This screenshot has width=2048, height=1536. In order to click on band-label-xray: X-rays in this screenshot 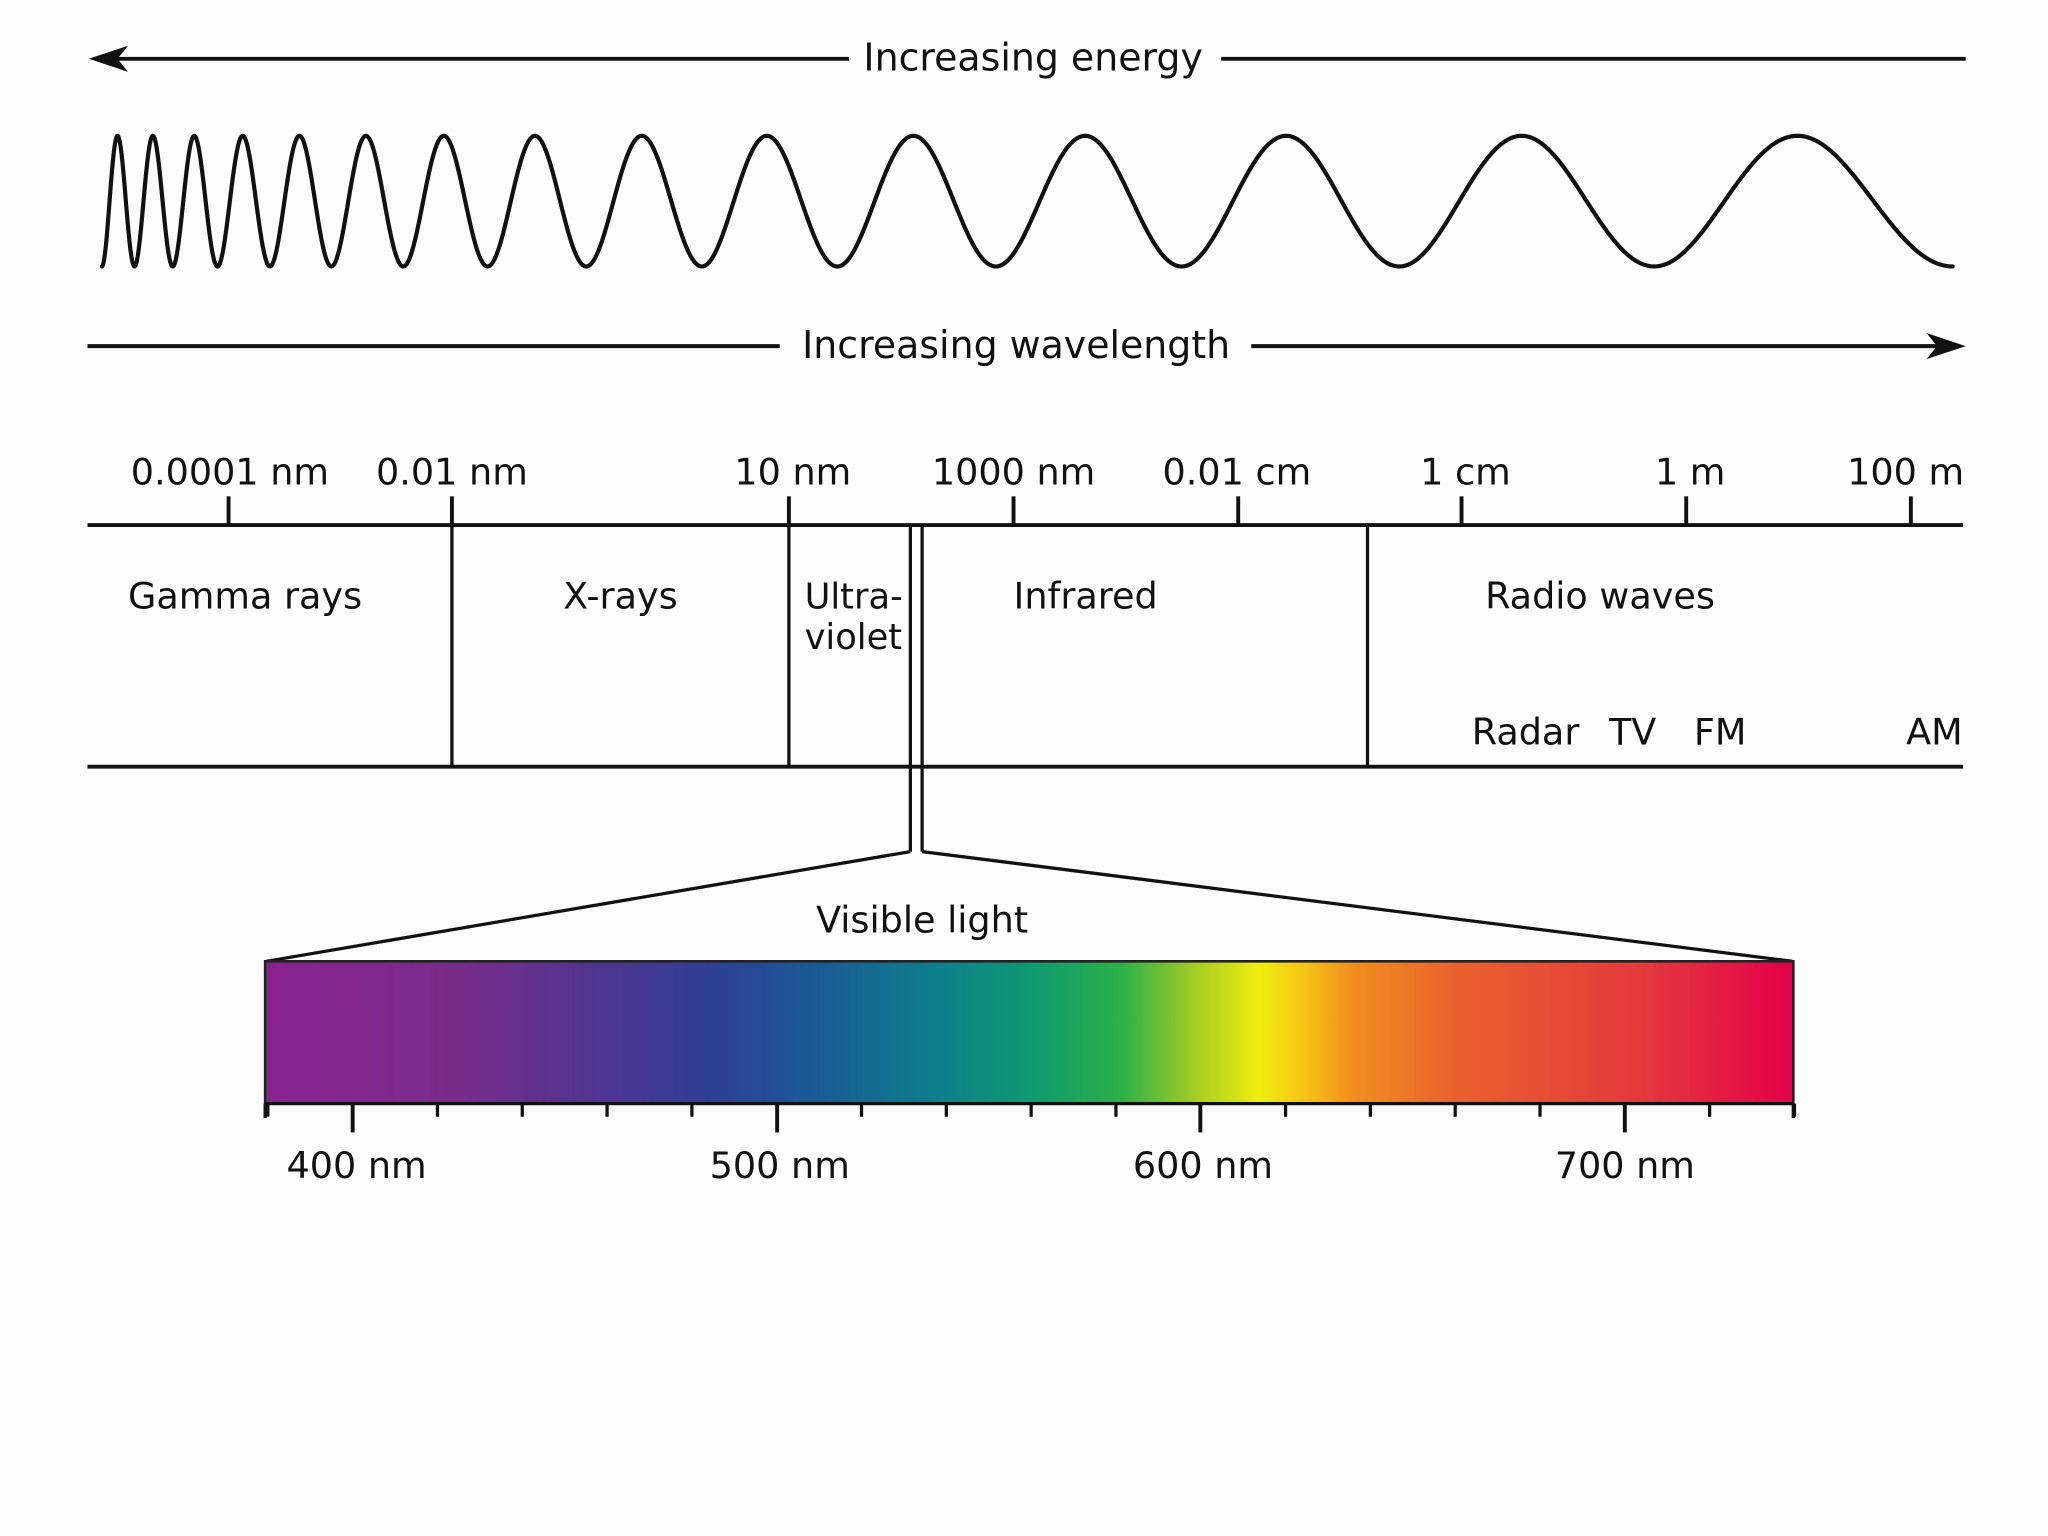, I will do `click(620, 596)`.